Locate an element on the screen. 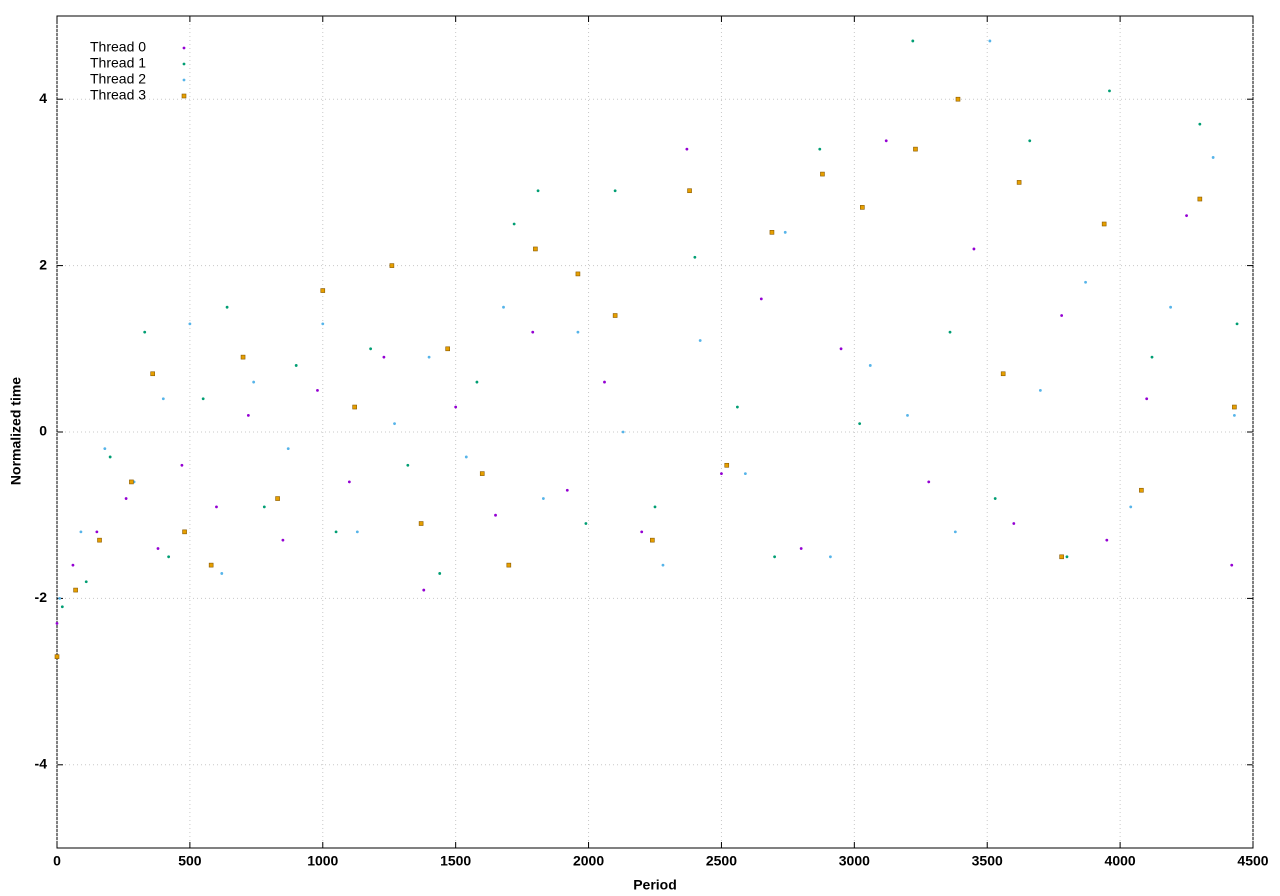 Image resolution: width=1280 pixels, height=896 pixels. y-tick-label: 4 is located at coordinates (43, 98).